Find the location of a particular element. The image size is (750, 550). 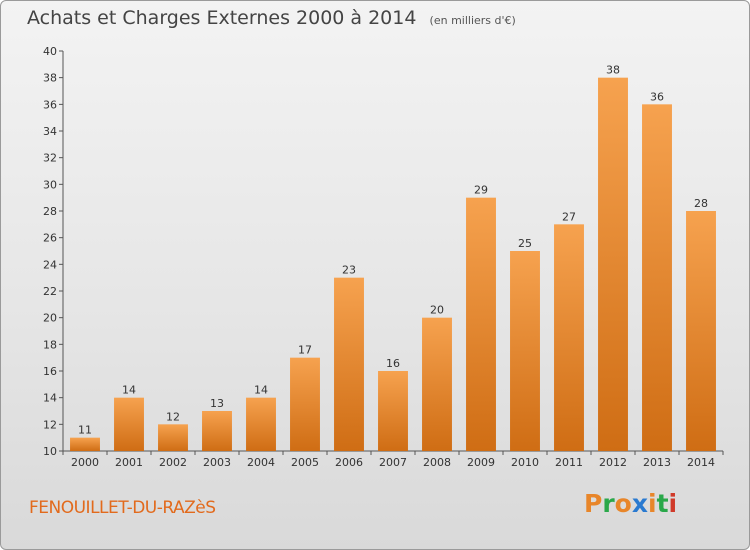

data-label: 16 is located at coordinates (393, 363).